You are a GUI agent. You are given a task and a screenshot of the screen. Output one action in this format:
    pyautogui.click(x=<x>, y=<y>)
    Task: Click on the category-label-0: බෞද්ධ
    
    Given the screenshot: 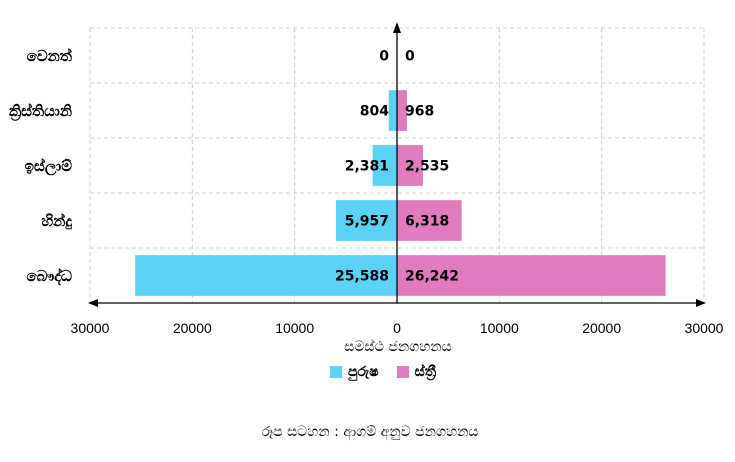 What is the action you would take?
    pyautogui.click(x=49, y=275)
    